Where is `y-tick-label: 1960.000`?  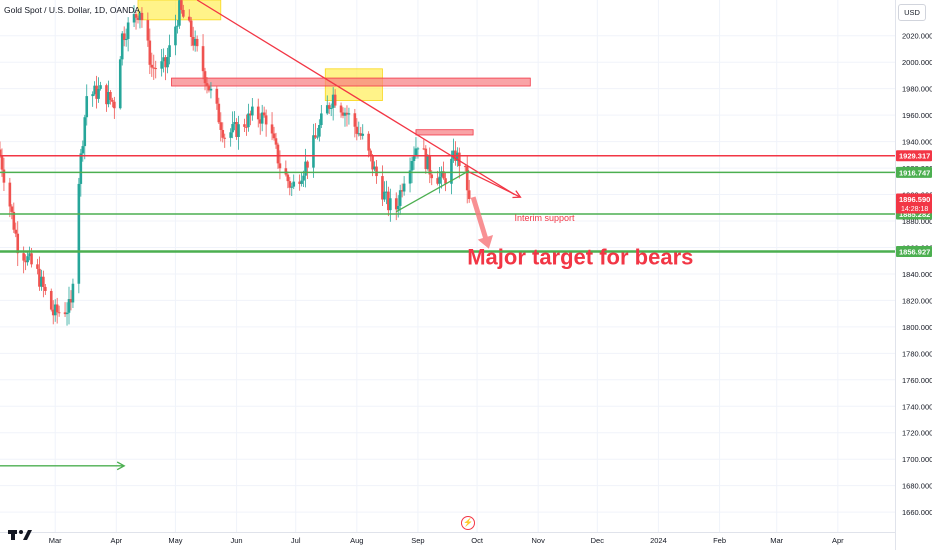
y-tick-label: 1960.000 is located at coordinates (917, 115).